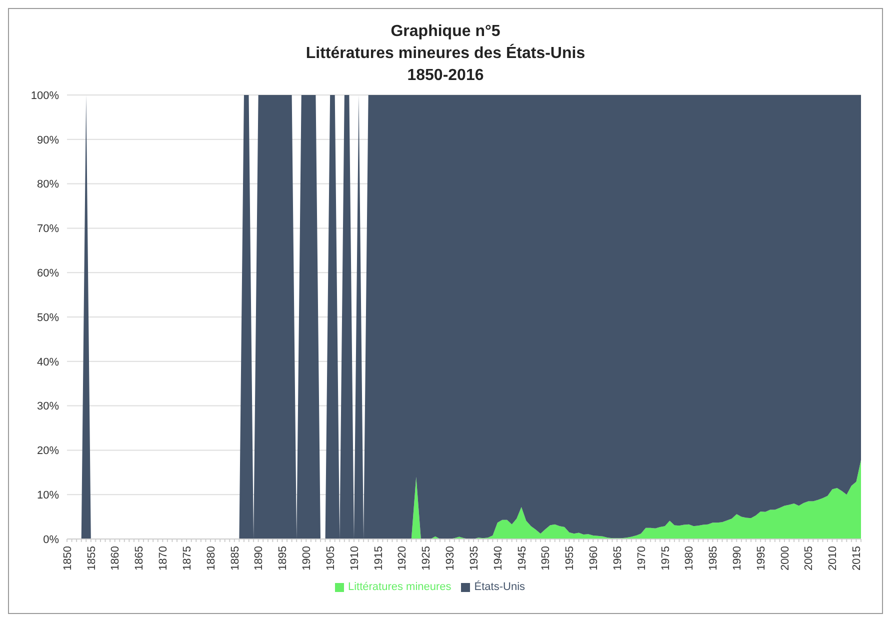  What do you see at coordinates (445, 76) in the screenshot?
I see `chart-subtitle: 1850-2016` at bounding box center [445, 76].